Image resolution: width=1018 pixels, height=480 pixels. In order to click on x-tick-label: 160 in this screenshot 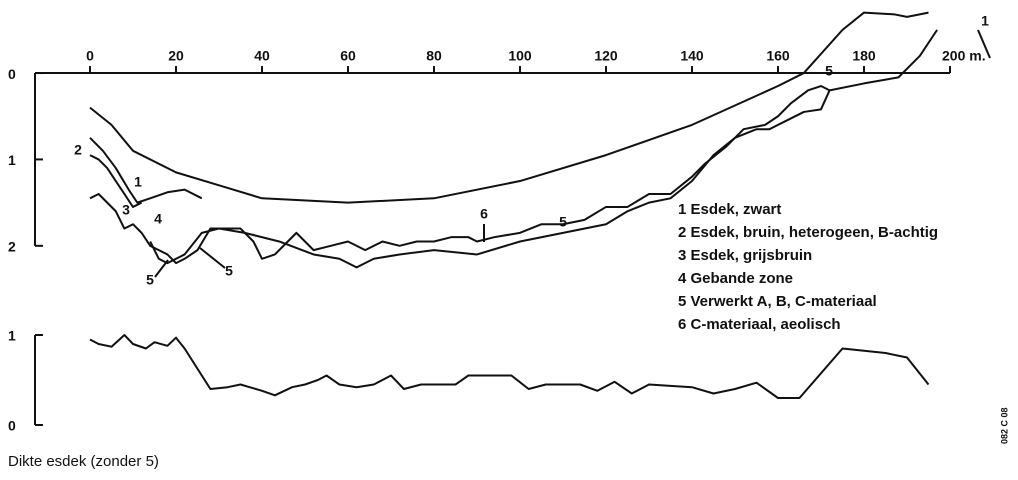, I will do `click(778, 56)`.